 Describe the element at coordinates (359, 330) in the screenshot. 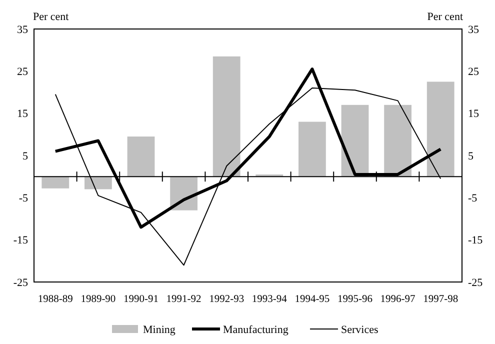

I see `legend-label: Services` at that location.